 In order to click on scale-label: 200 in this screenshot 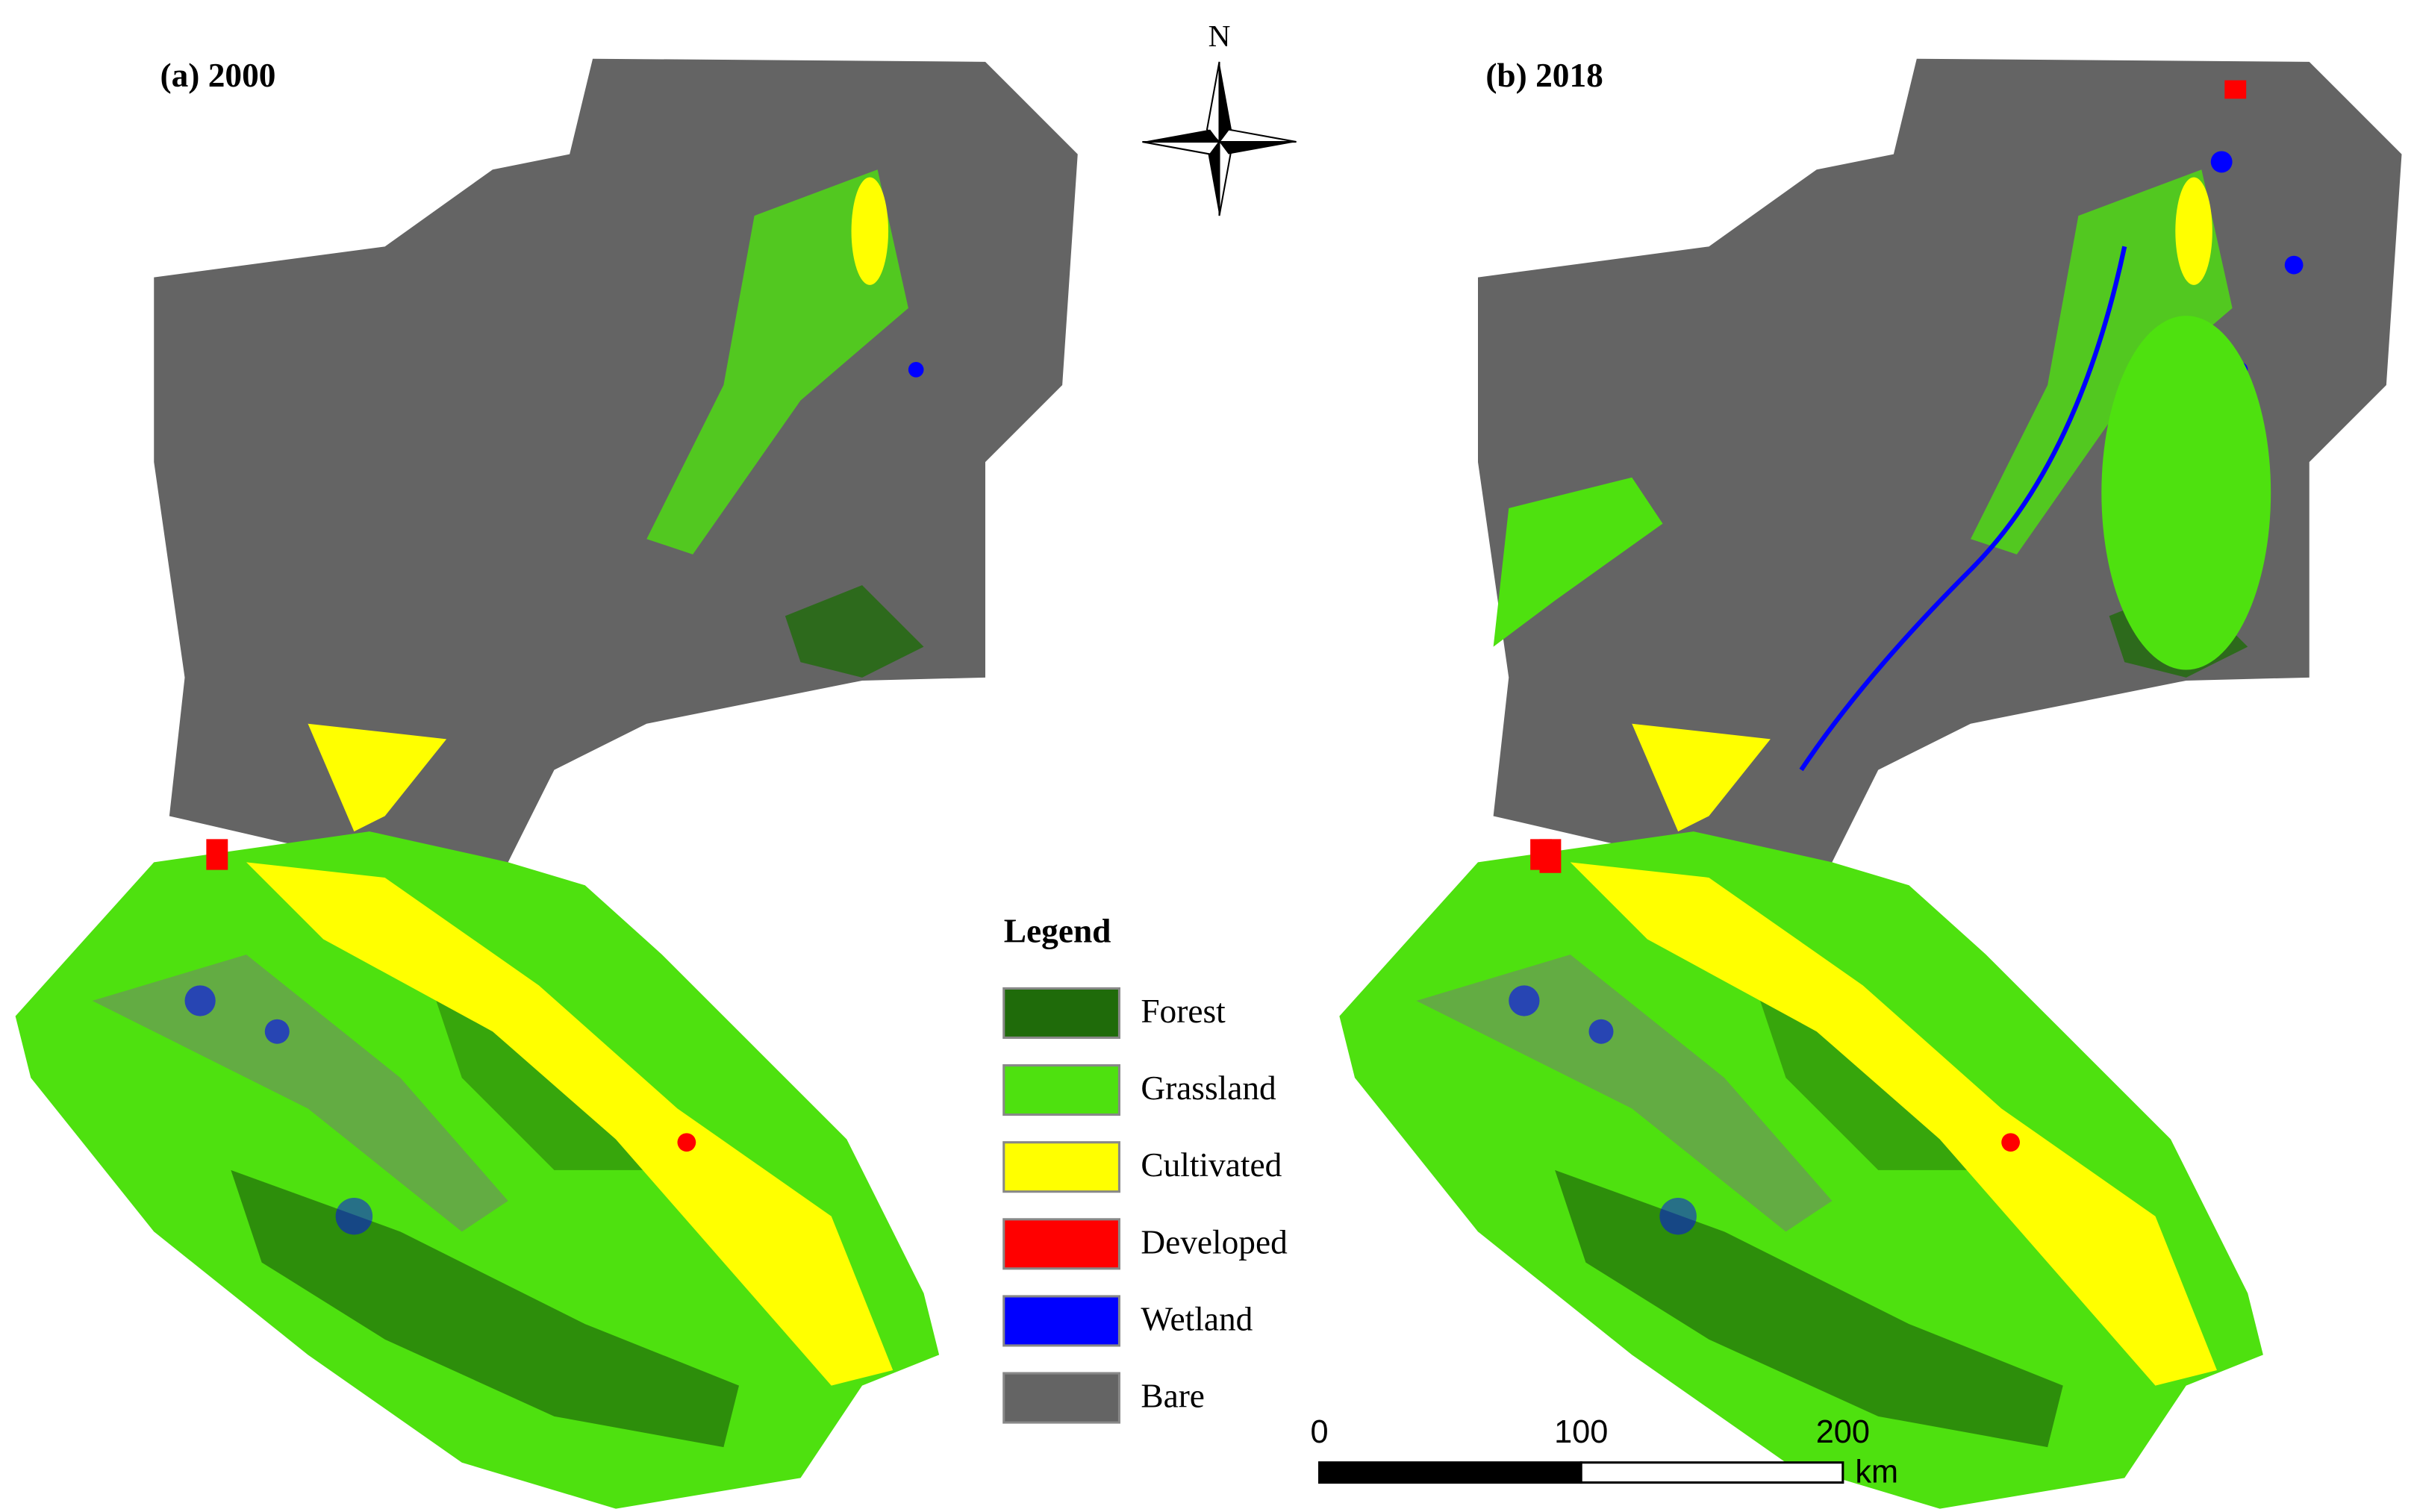, I will do `click(1843, 1432)`.